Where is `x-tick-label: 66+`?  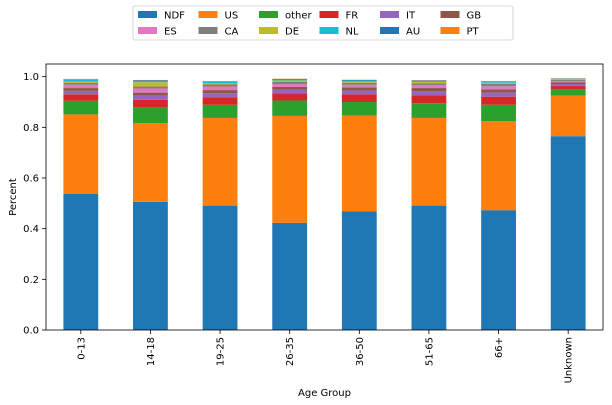 x-tick-label: 66+ is located at coordinates (499, 347).